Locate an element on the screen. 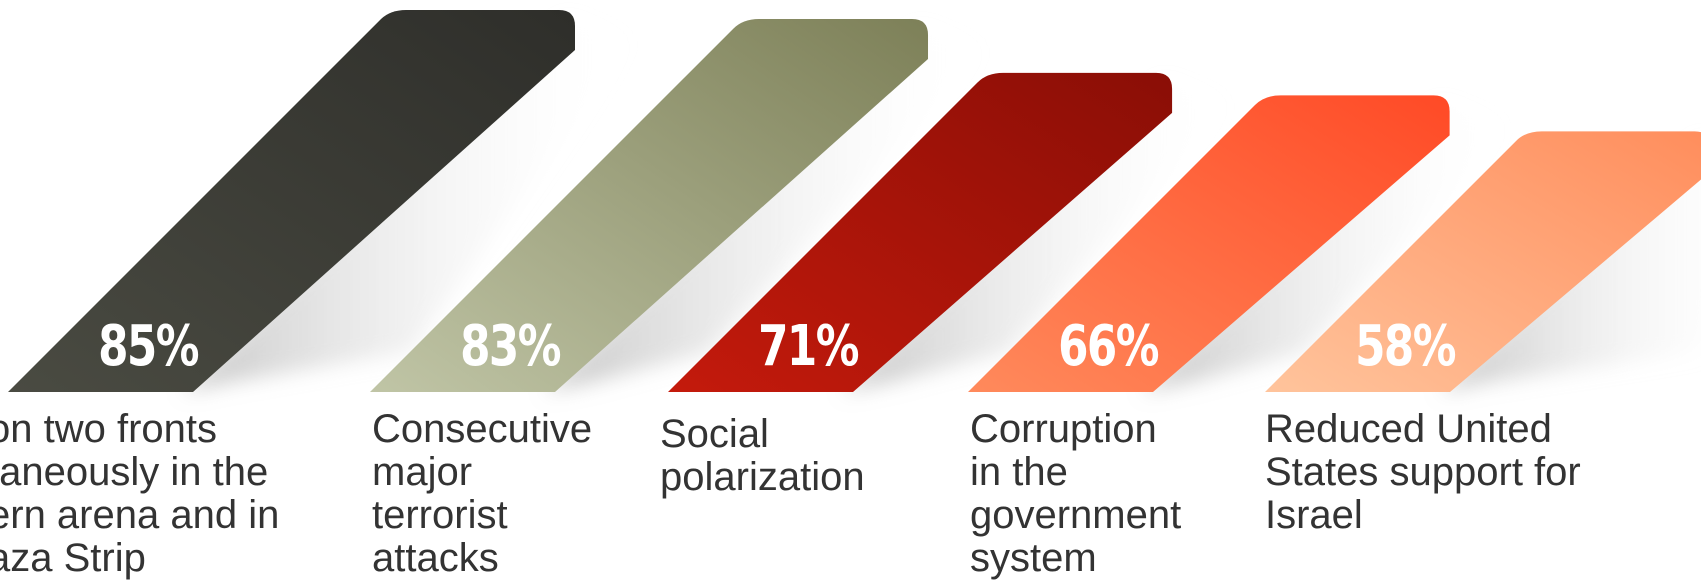  category-label-terrorist-attacks: Consecutive major terrorist attacks is located at coordinates (482, 493).